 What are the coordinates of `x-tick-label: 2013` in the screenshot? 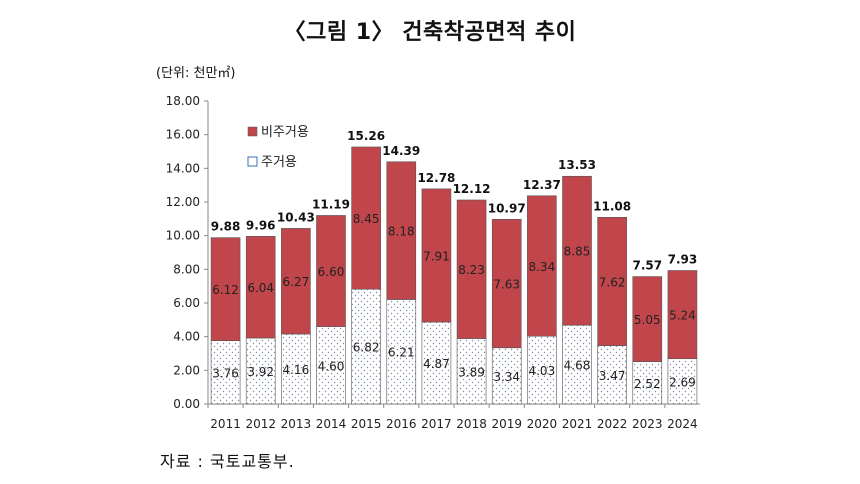 It's located at (296, 424).